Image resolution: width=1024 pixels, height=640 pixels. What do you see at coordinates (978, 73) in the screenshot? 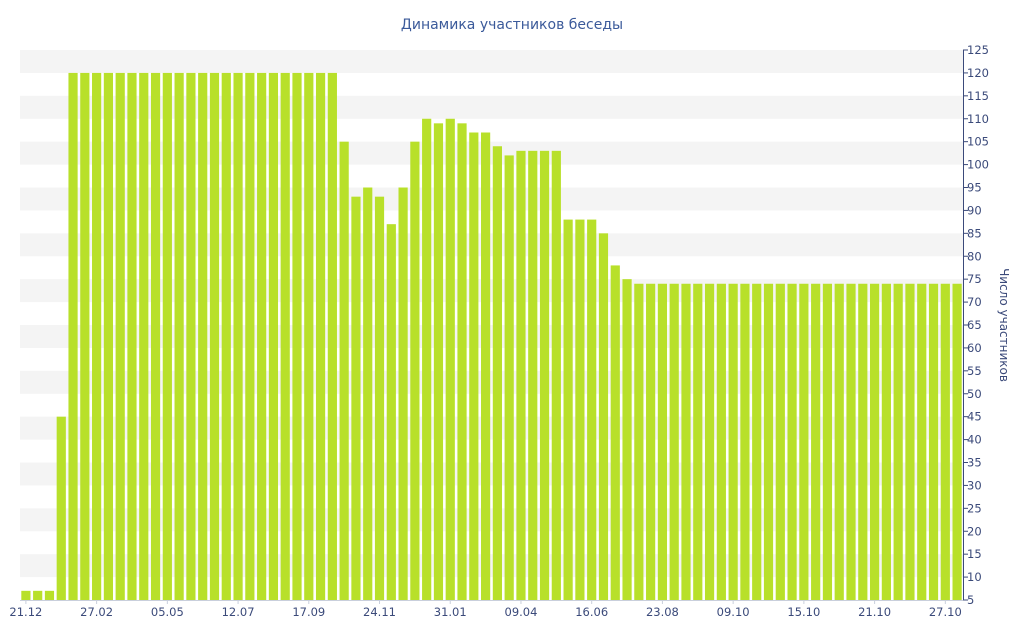
I see `y-tick-label: 120` at bounding box center [978, 73].